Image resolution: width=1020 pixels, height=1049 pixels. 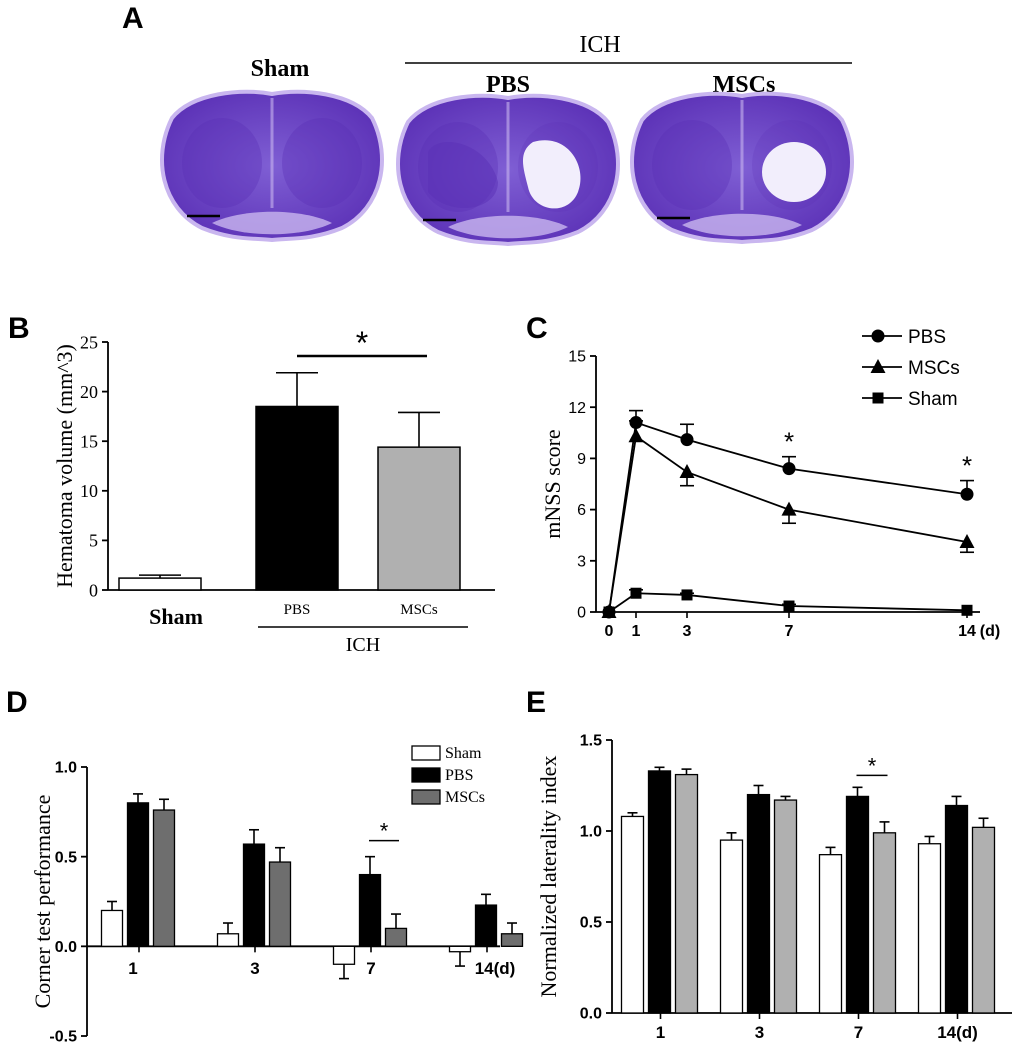 What do you see at coordinates (967, 631) in the screenshot?
I see `x-tick-label: 14` at bounding box center [967, 631].